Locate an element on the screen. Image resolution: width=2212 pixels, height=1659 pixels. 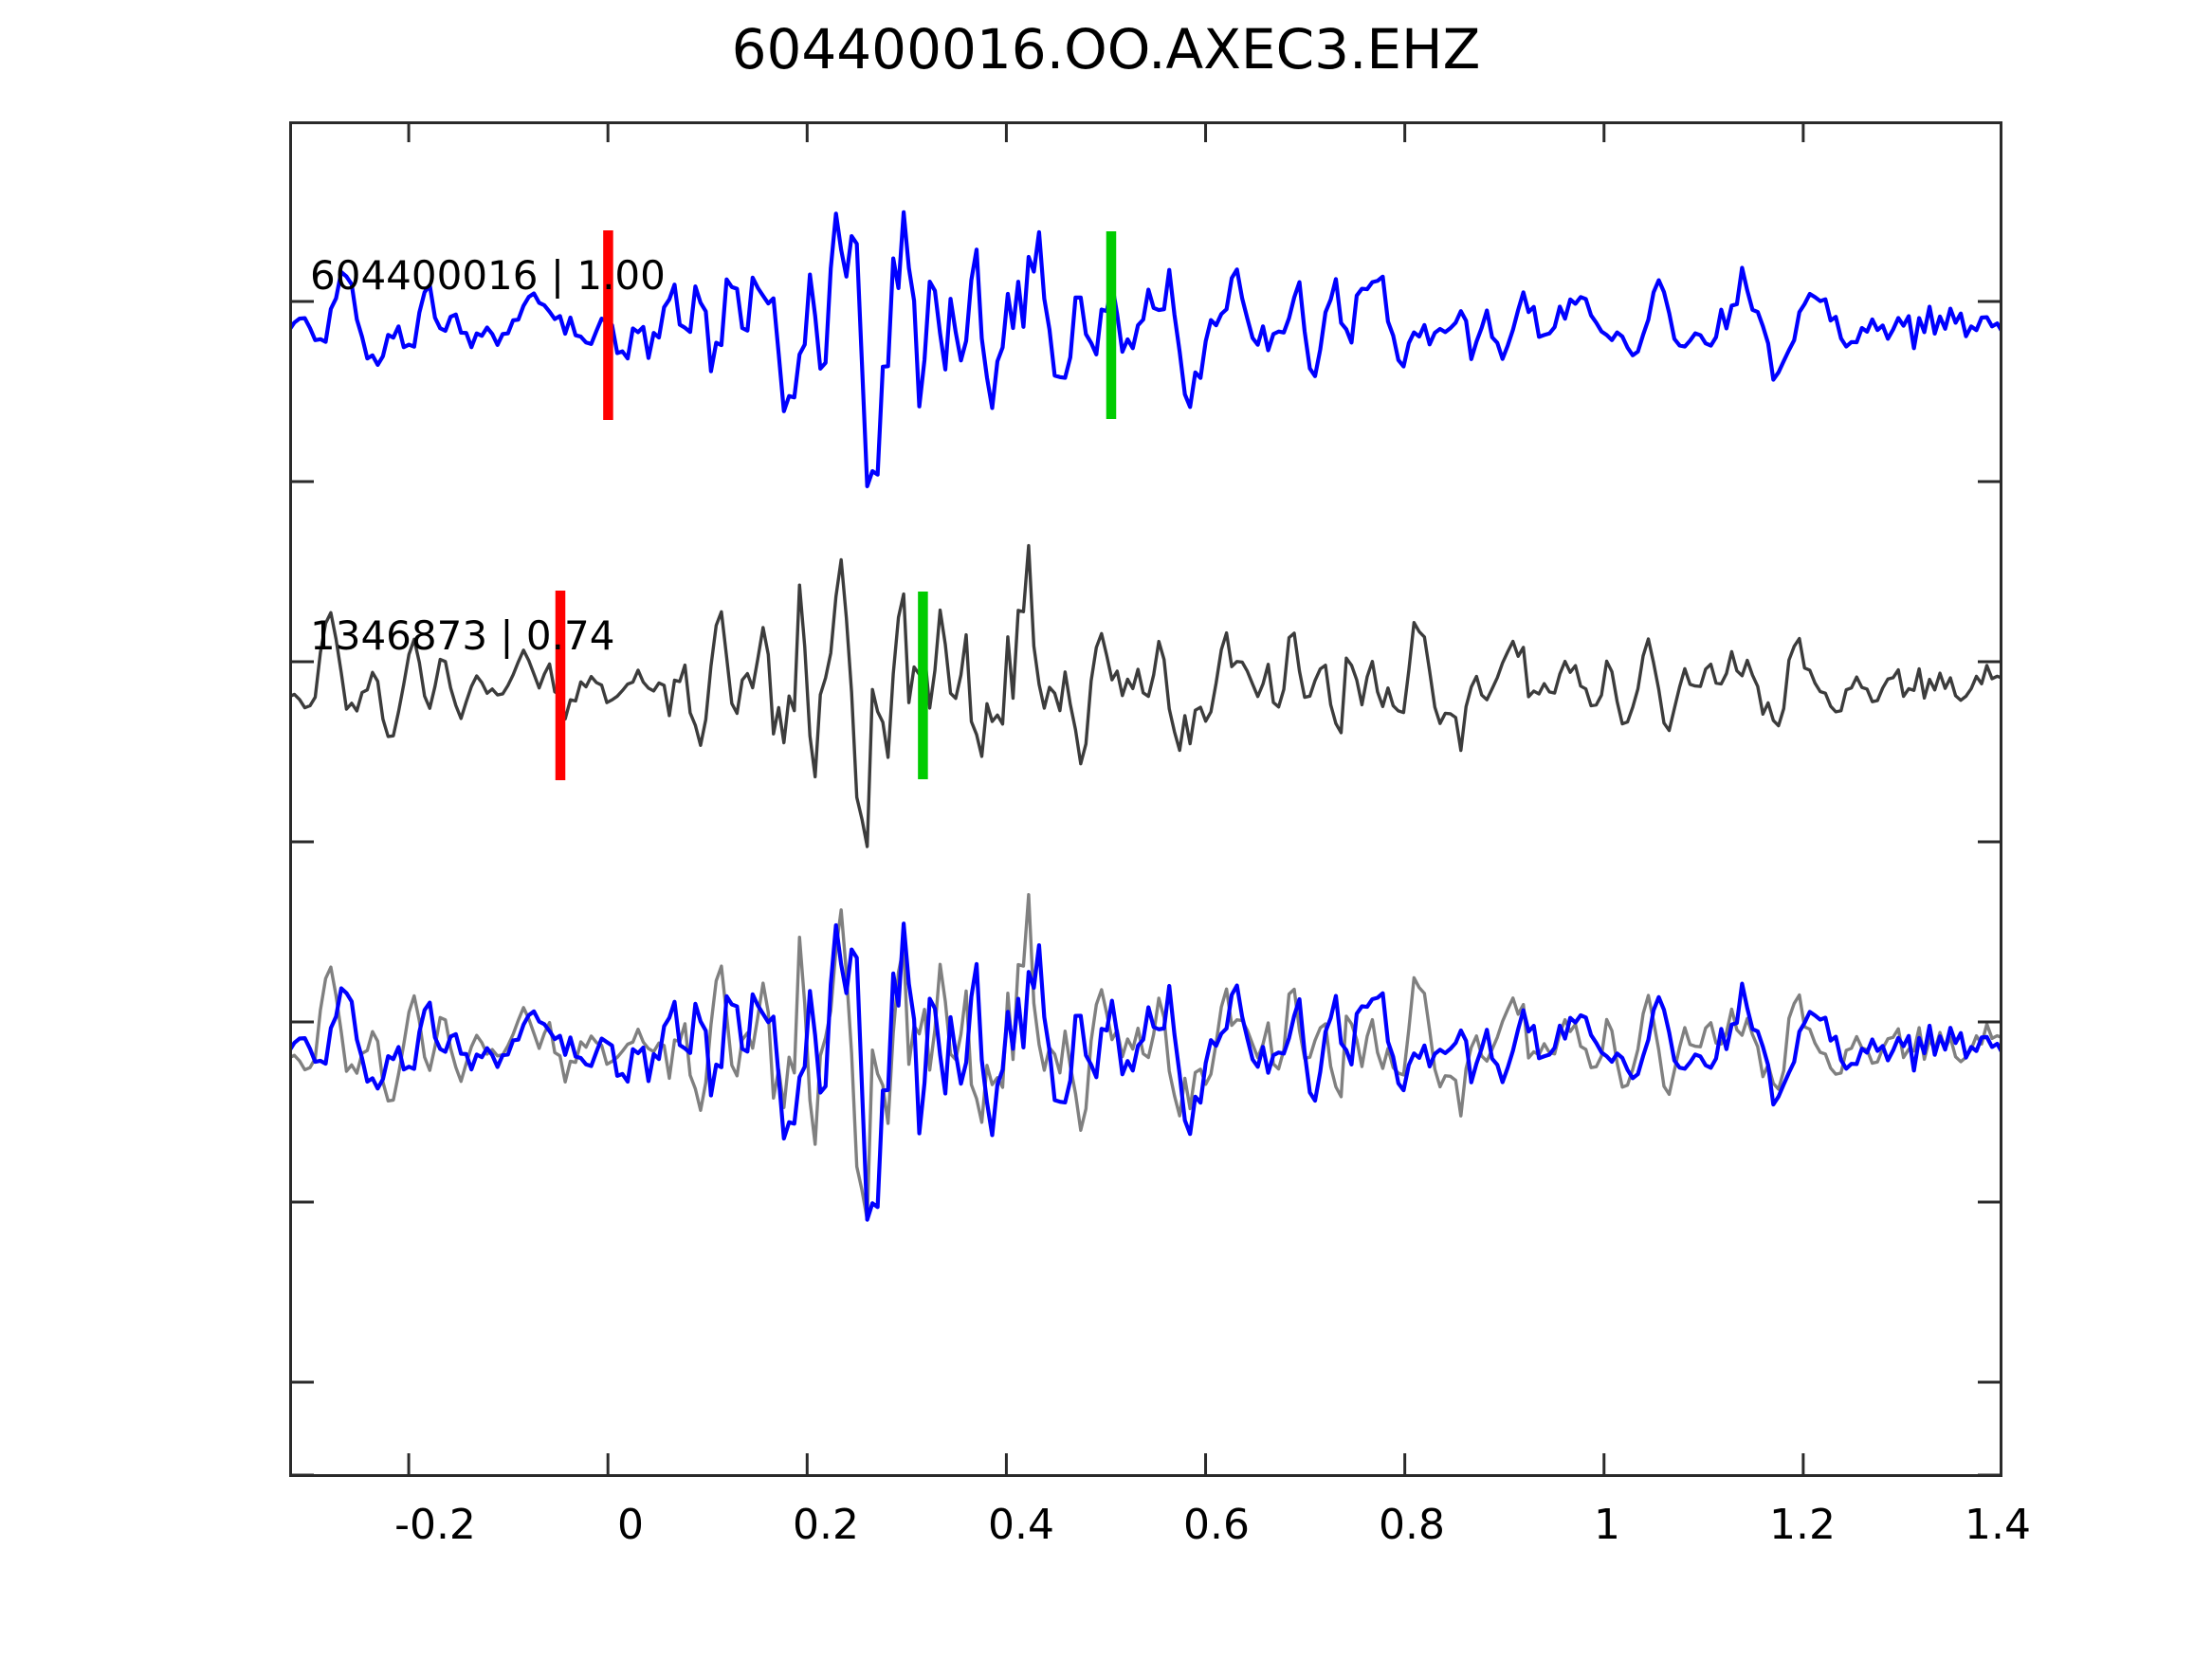
s-pick-trace-2-marker is located at coordinates (923, 685).